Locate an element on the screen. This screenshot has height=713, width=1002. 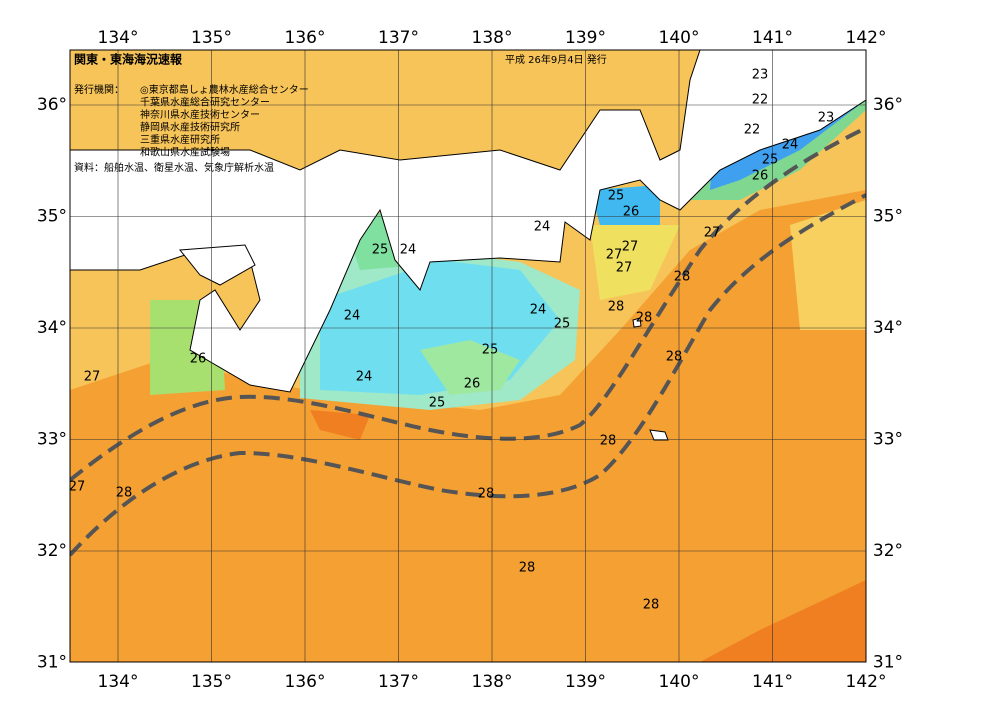
issuers-label: 発行機関： is located at coordinates (99, 89).